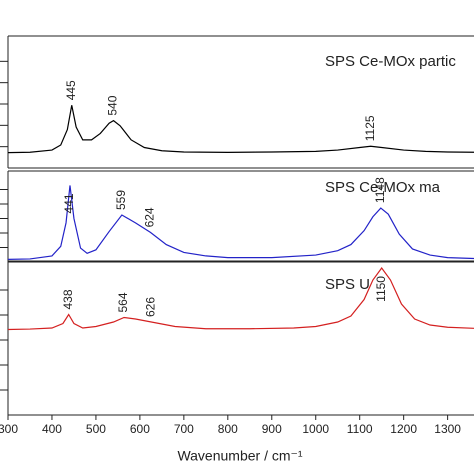 The height and width of the screenshot is (474, 474). Describe the element at coordinates (380, 190) in the screenshot. I see `peak-label: 1148` at that location.